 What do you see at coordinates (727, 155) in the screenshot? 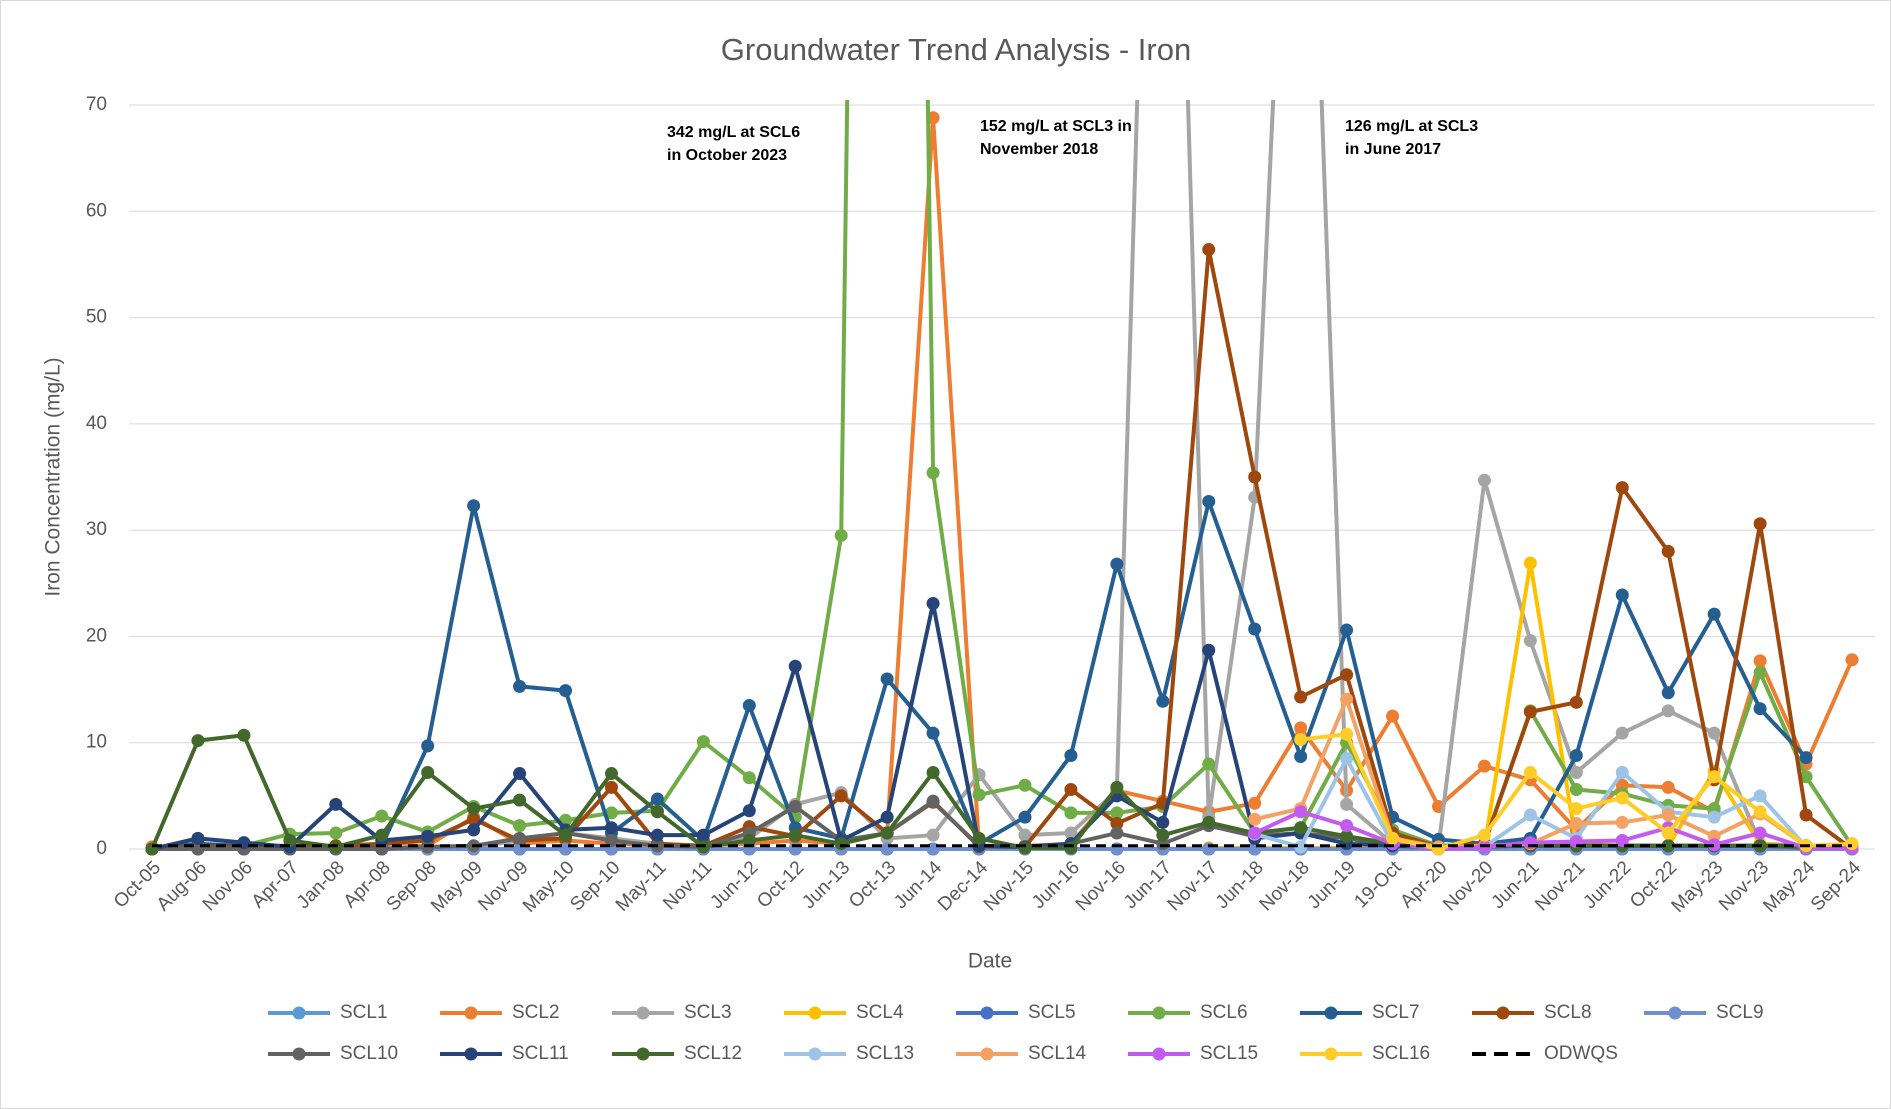
I see `annotation: in October 2023` at bounding box center [727, 155].